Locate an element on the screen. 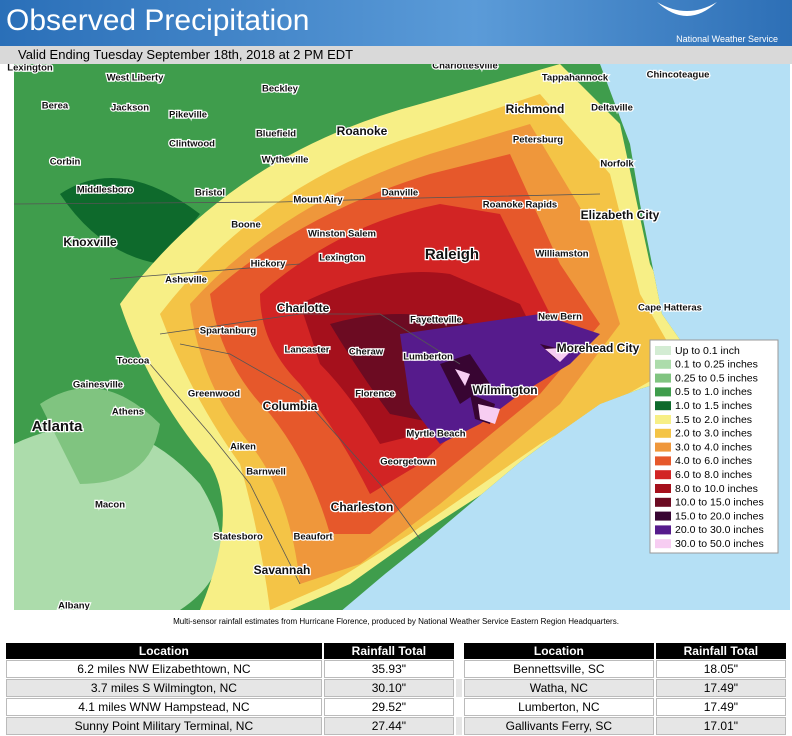  table-cell: 35.93" is located at coordinates (388, 669).